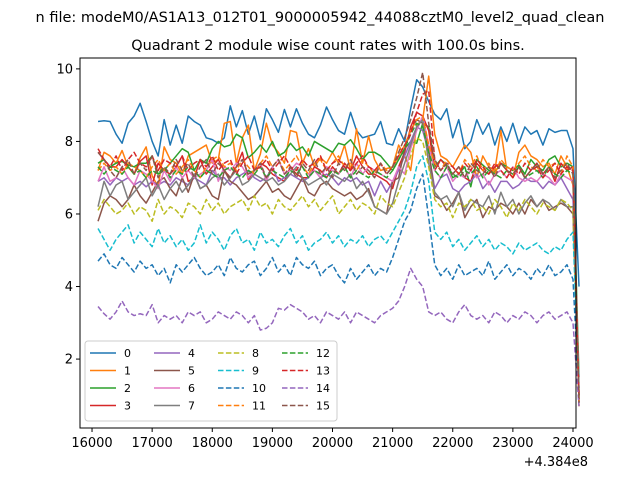 The height and width of the screenshot is (480, 640). I want to click on x-offset-label: +4.384e8, so click(556, 462).